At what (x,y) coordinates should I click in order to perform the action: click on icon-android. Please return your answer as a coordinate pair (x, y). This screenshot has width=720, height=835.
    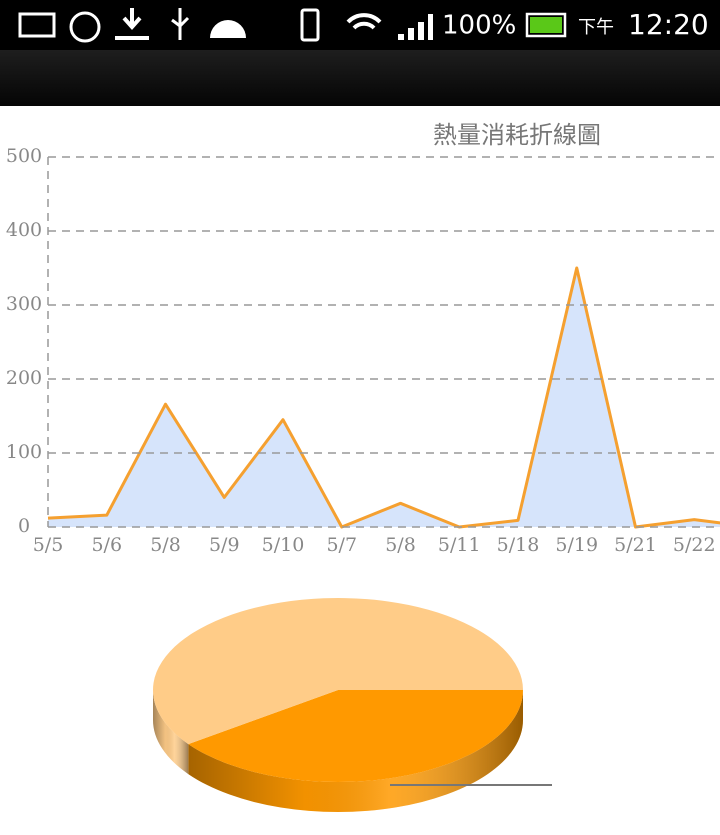
    Looking at the image, I should click on (228, 29).